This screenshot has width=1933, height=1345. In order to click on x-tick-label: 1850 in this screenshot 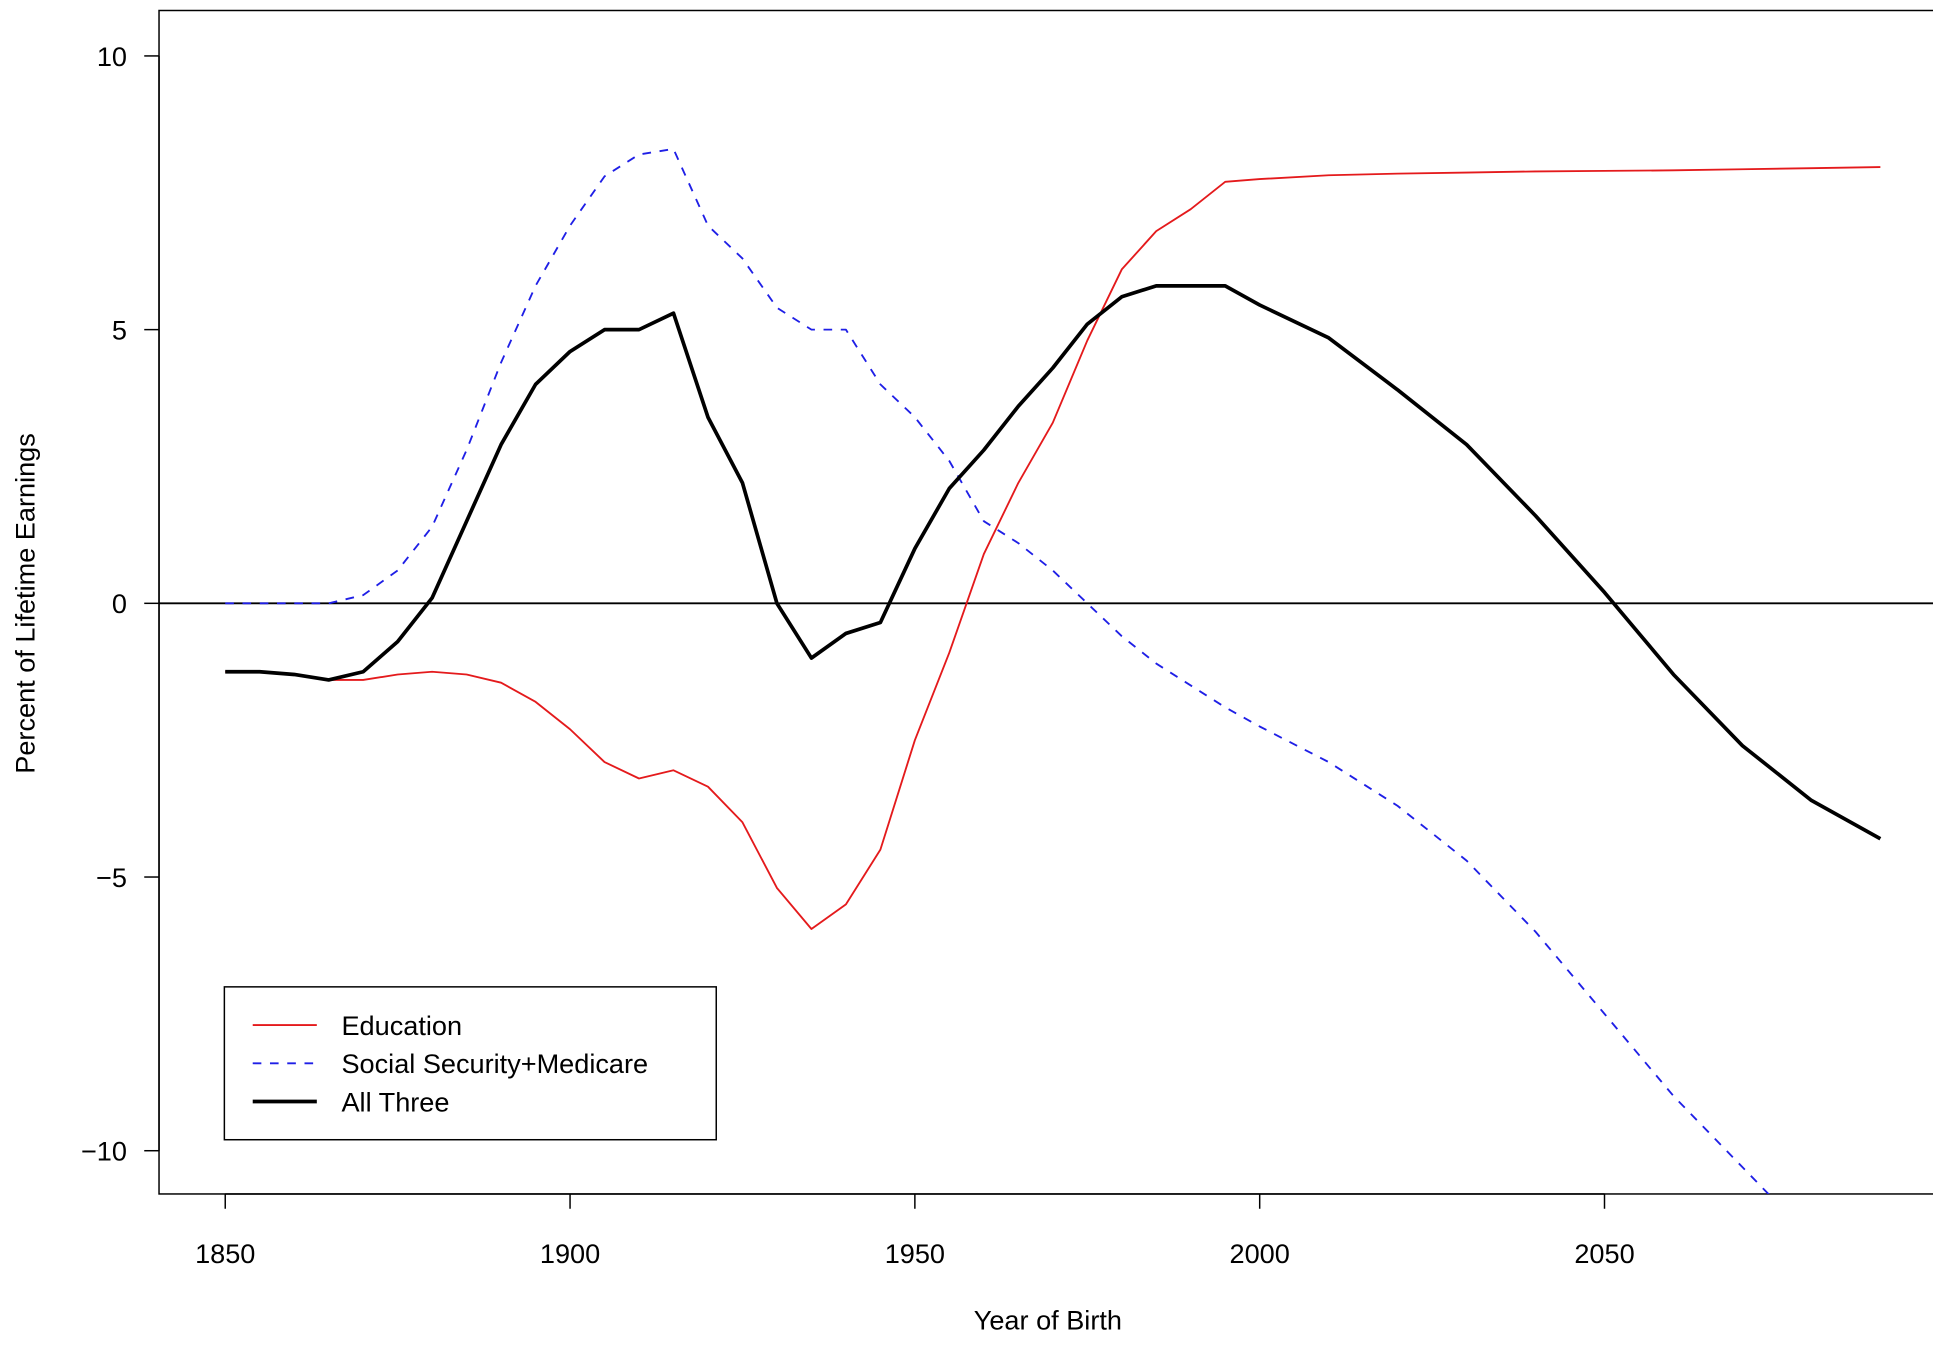, I will do `click(225, 1253)`.